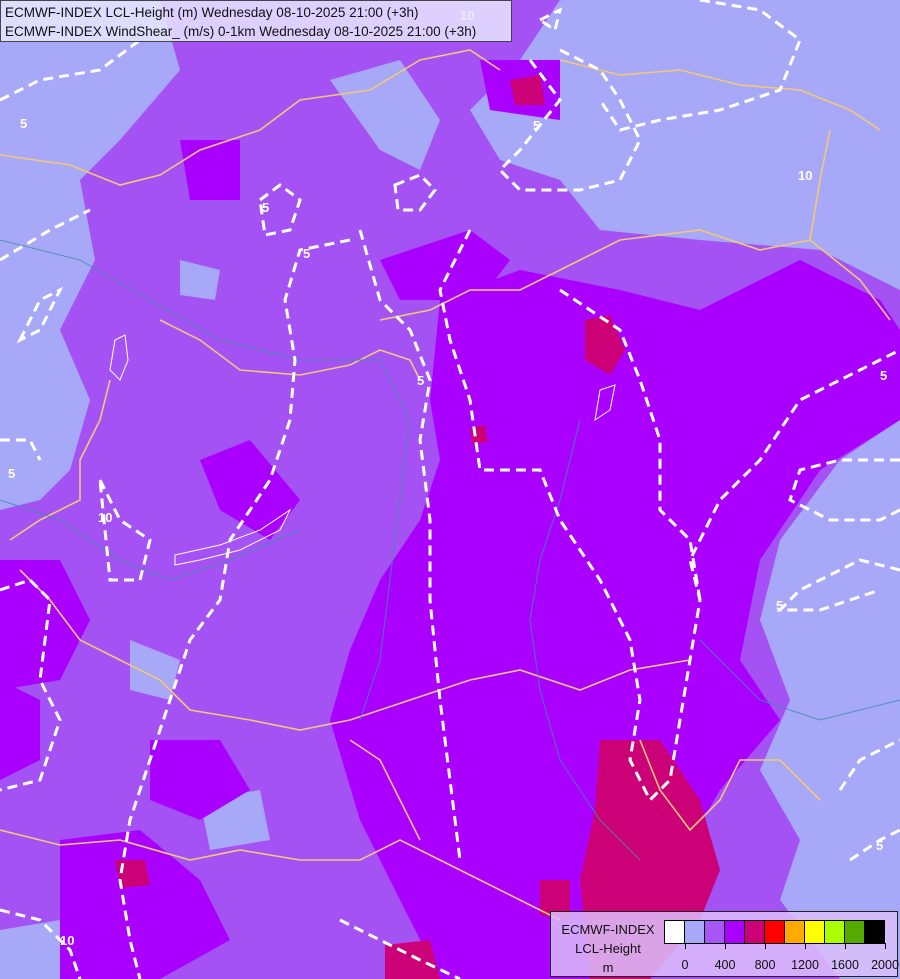 This screenshot has width=900, height=979. What do you see at coordinates (362, 450) in the screenshot?
I see `lakes` at bounding box center [362, 450].